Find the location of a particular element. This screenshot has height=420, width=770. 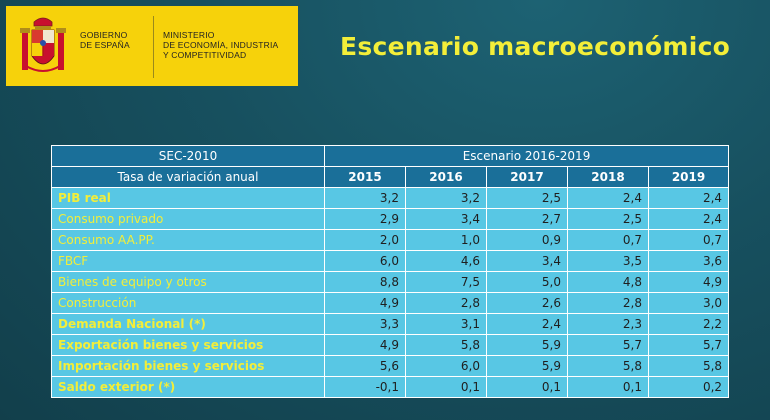

table-cell: 2,6 is located at coordinates (527, 303).